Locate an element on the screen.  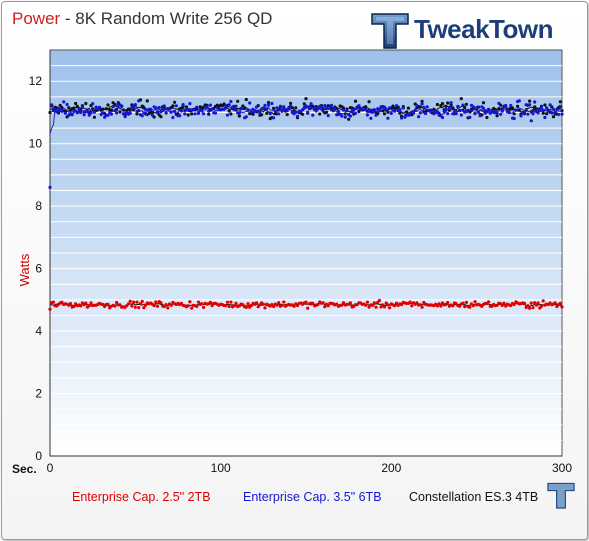
y-axis-label: Watts is located at coordinates (24, 270).